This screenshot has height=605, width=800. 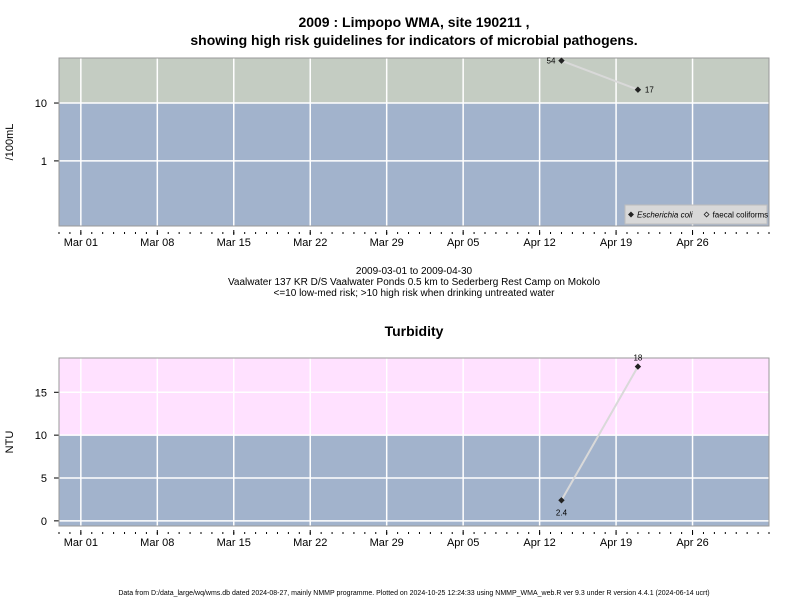 I want to click on y-tick-label: 15, so click(x=41, y=393).